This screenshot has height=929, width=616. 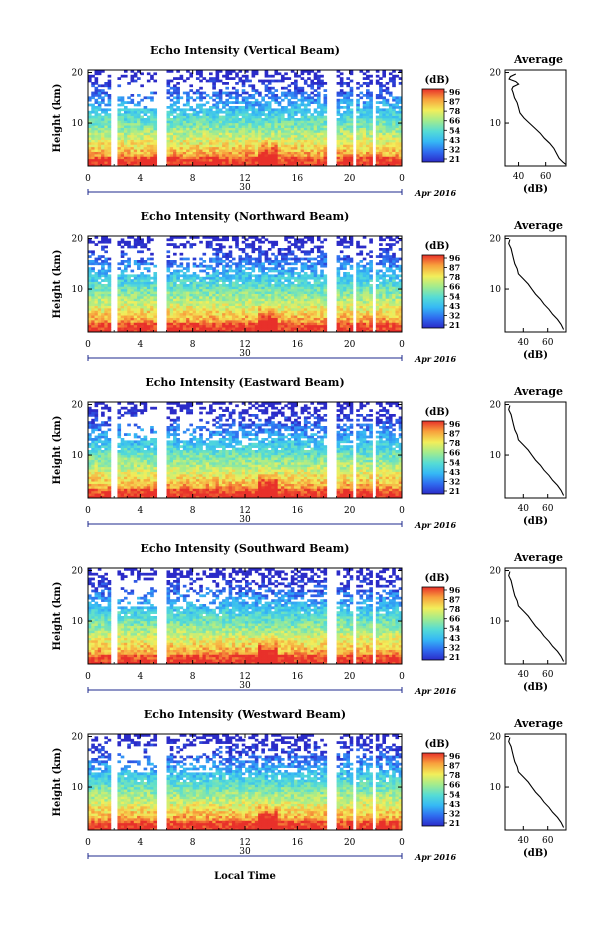 What do you see at coordinates (298, 179) in the screenshot?
I see `x-tick-label: 16` at bounding box center [298, 179].